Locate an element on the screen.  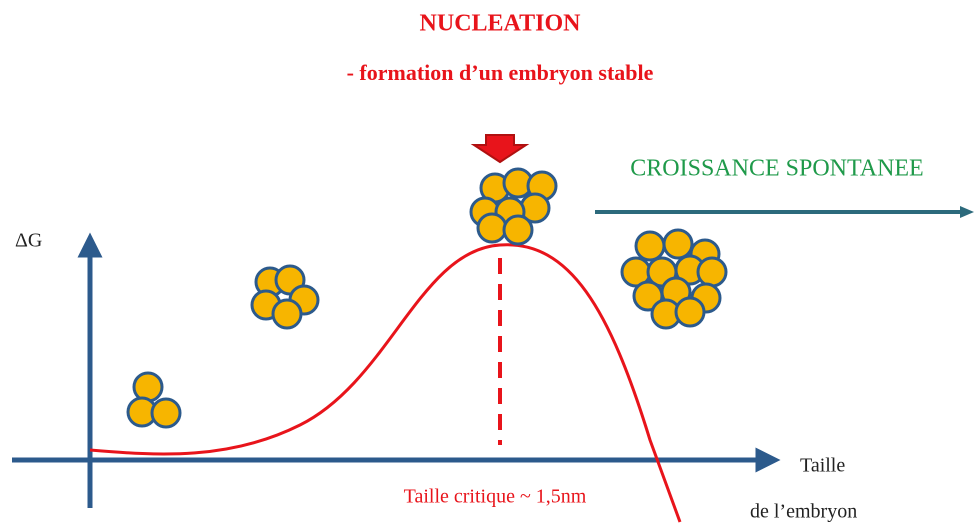
y-axis-label: ΔG is located at coordinates (28, 241).